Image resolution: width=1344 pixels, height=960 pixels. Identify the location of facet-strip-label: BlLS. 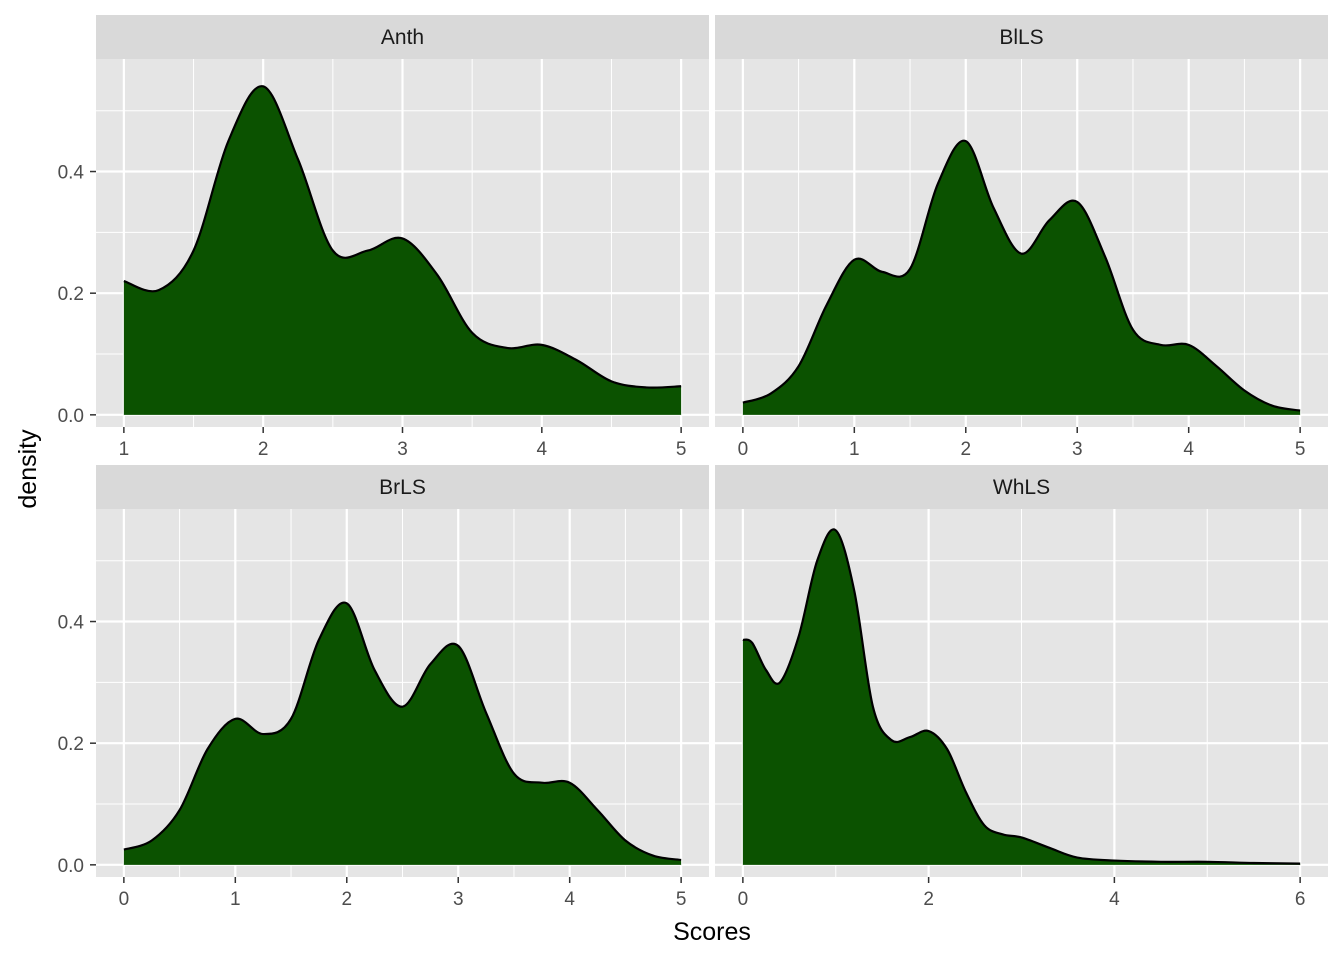
(1021, 37).